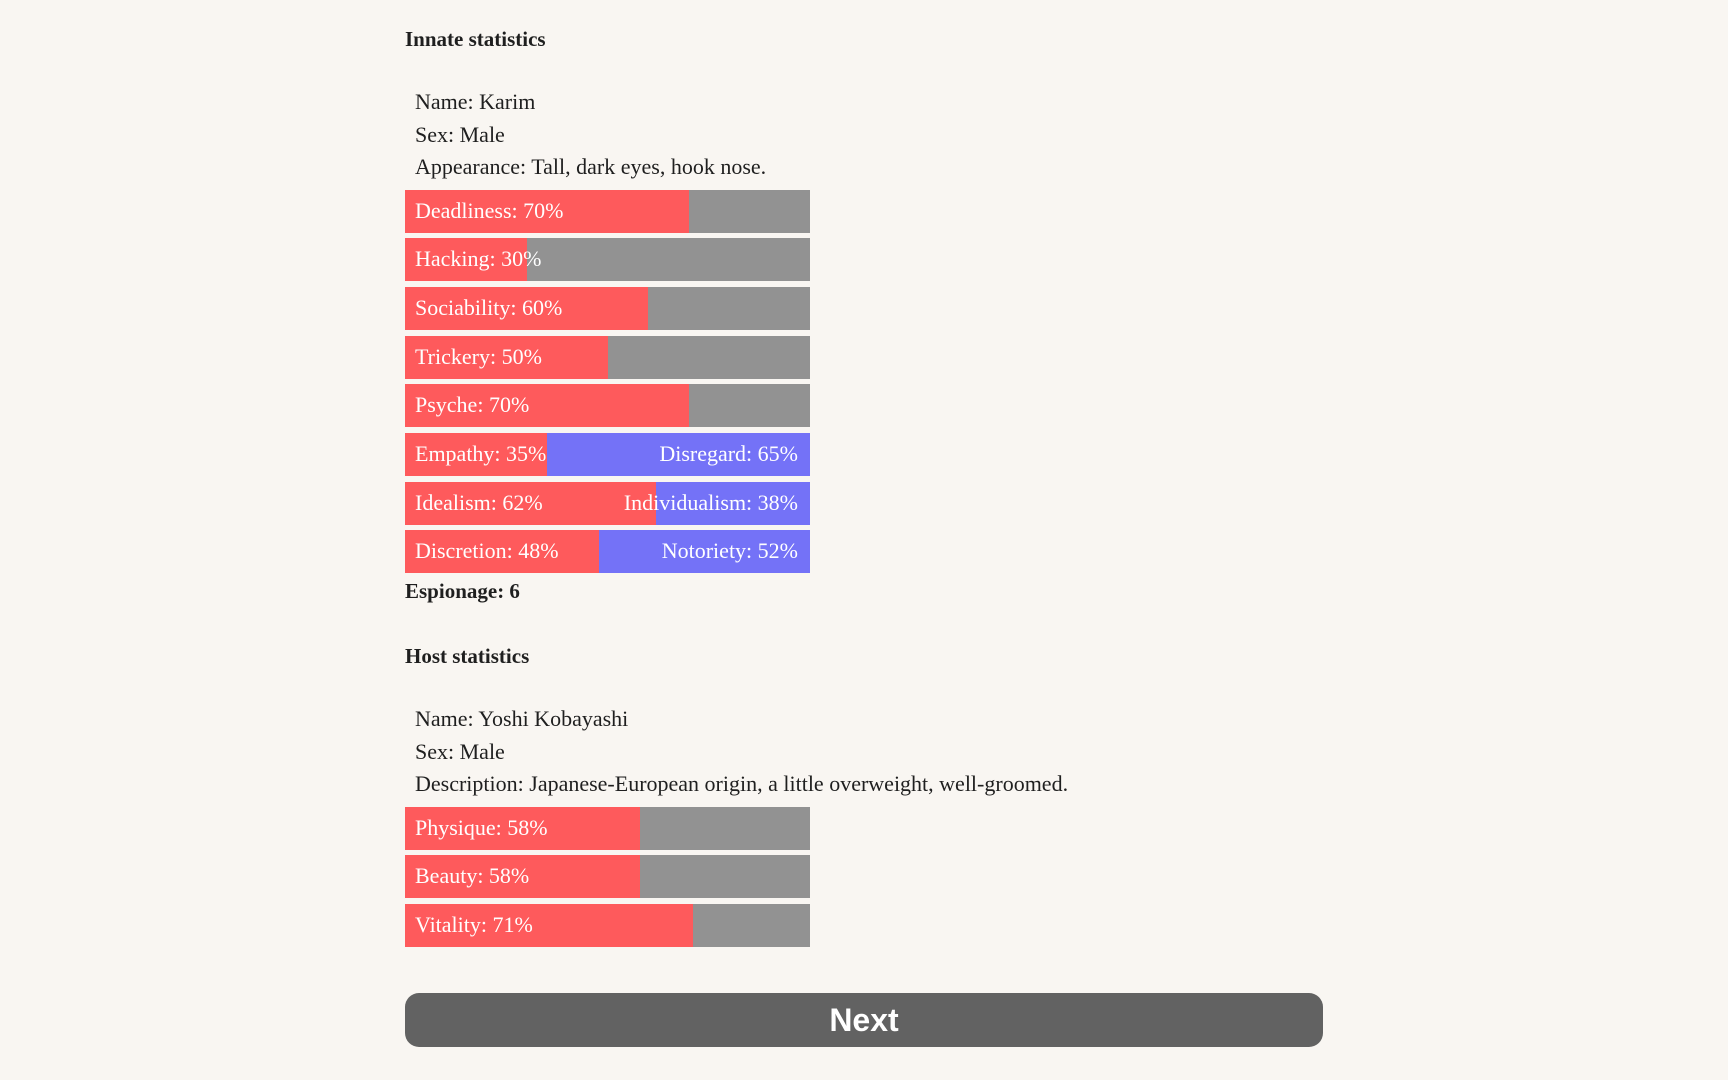 The height and width of the screenshot is (1080, 1728). I want to click on stat-bar-vitality: Vitality: 71%, so click(607, 925).